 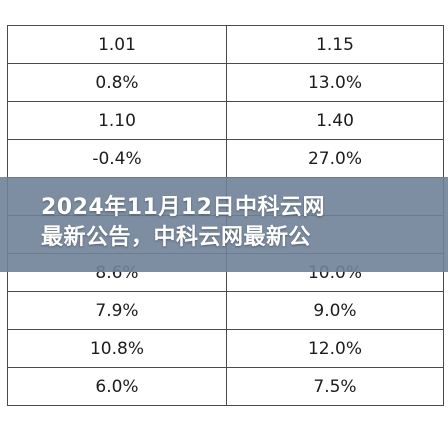 I want to click on table-row: 1.10 1.40, so click(x=225, y=120).